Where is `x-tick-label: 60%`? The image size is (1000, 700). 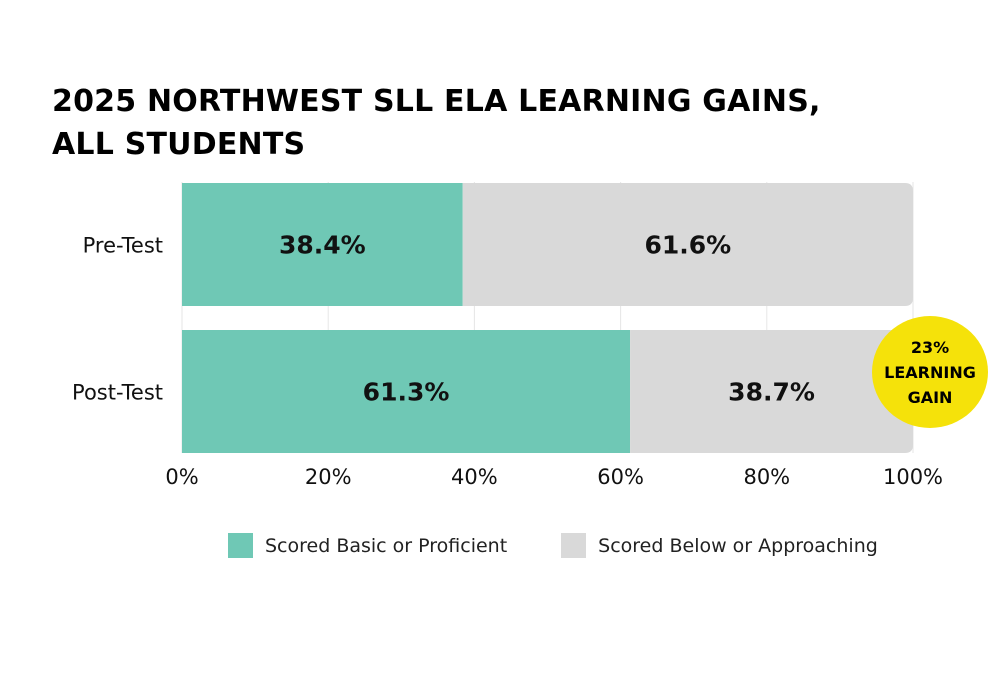
x-tick-label: 60% is located at coordinates (620, 477).